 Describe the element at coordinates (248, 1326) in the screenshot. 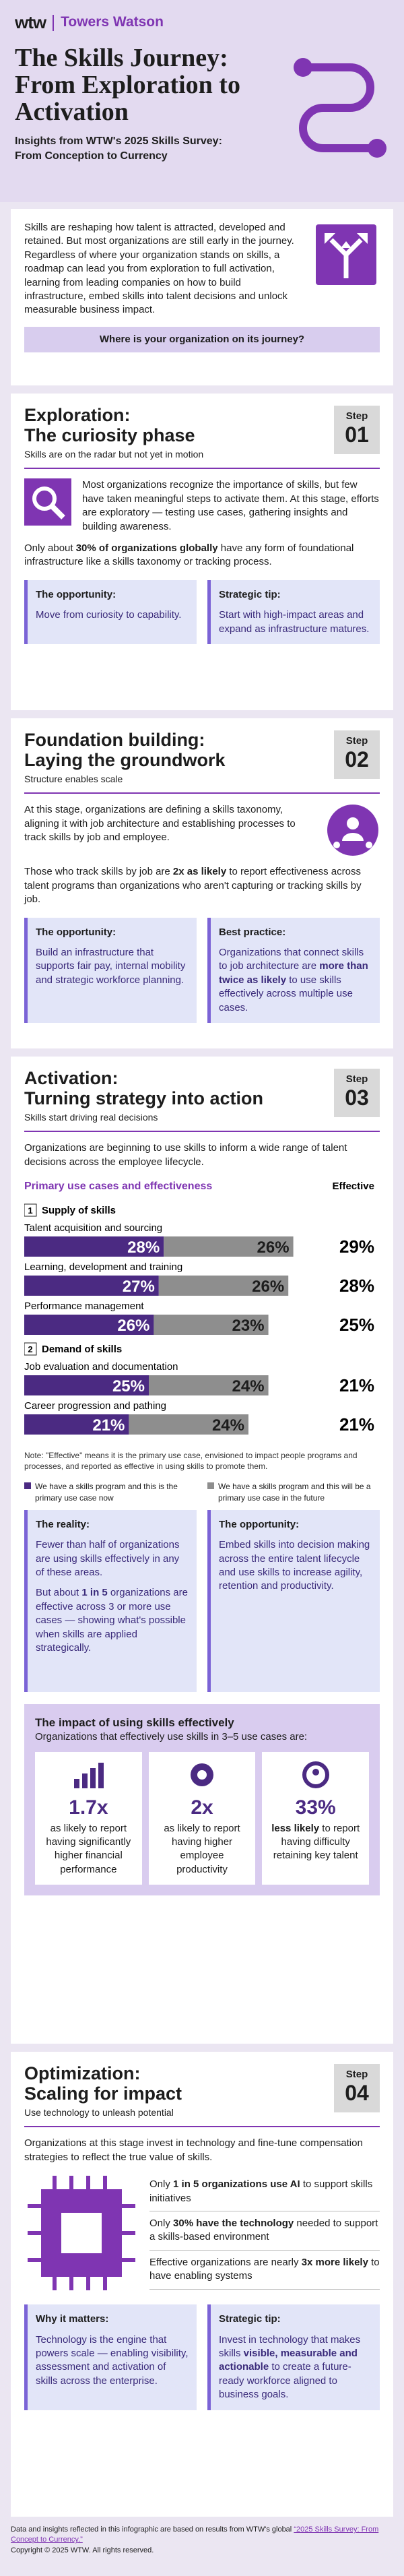

I see `value-label: 23%` at that location.